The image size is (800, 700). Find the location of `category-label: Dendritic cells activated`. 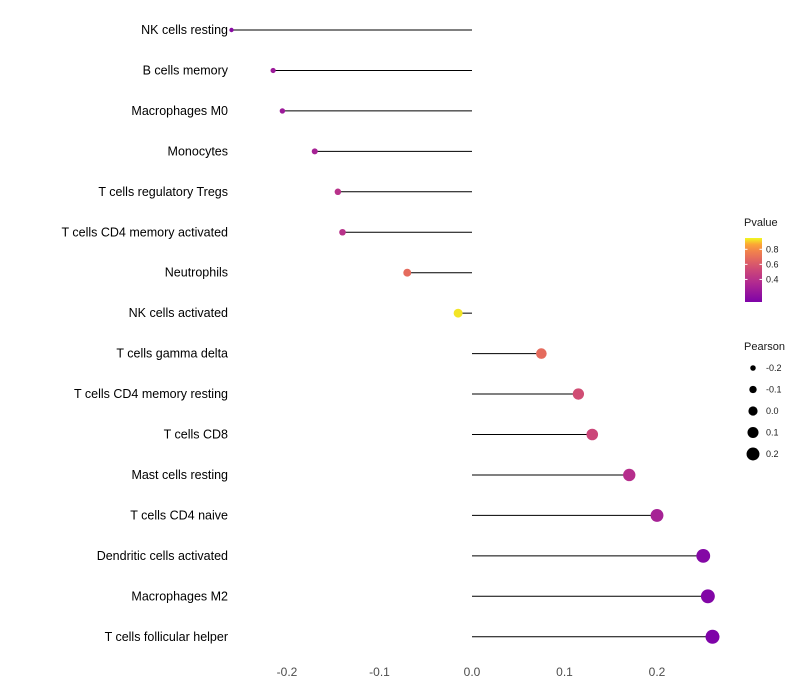

category-label: Dendritic cells activated is located at coordinates (162, 556).